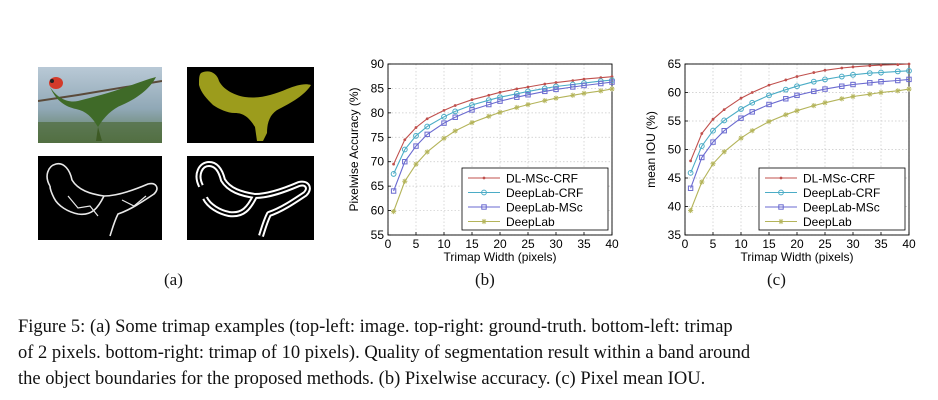  I want to click on x-tick-label: 0, so click(685, 244).